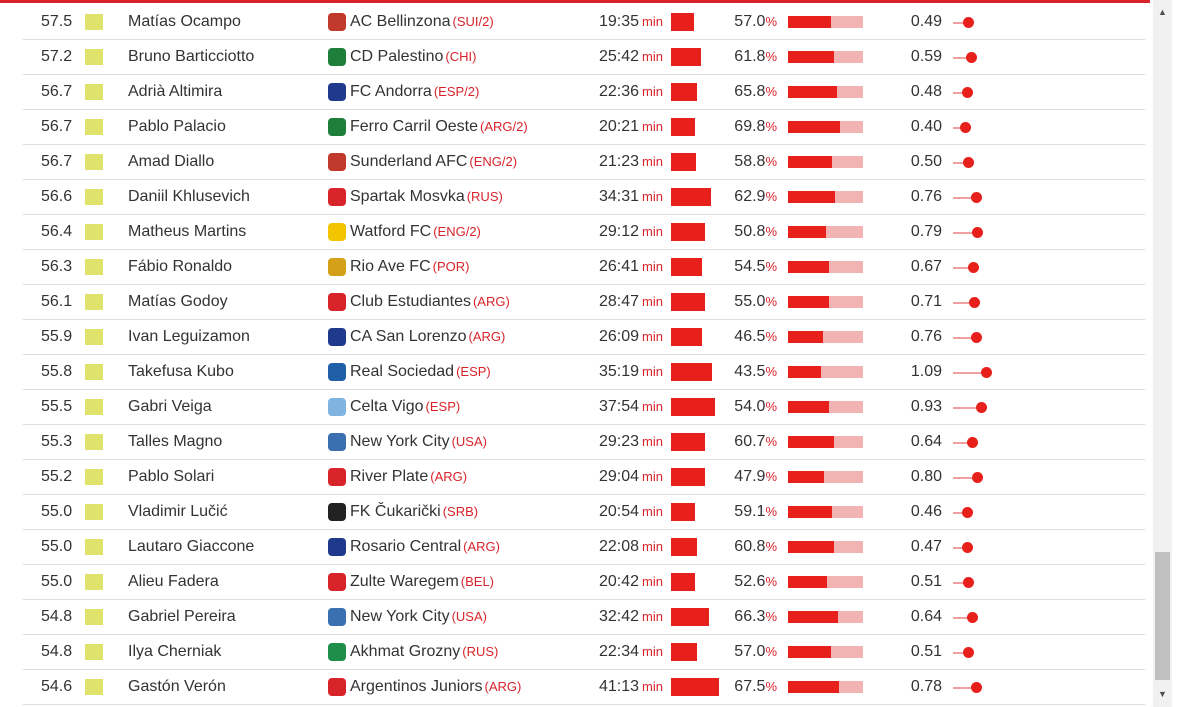 This screenshot has height=707, width=1196. Describe the element at coordinates (94, 512) in the screenshot. I see `rating-color-swatch` at that location.